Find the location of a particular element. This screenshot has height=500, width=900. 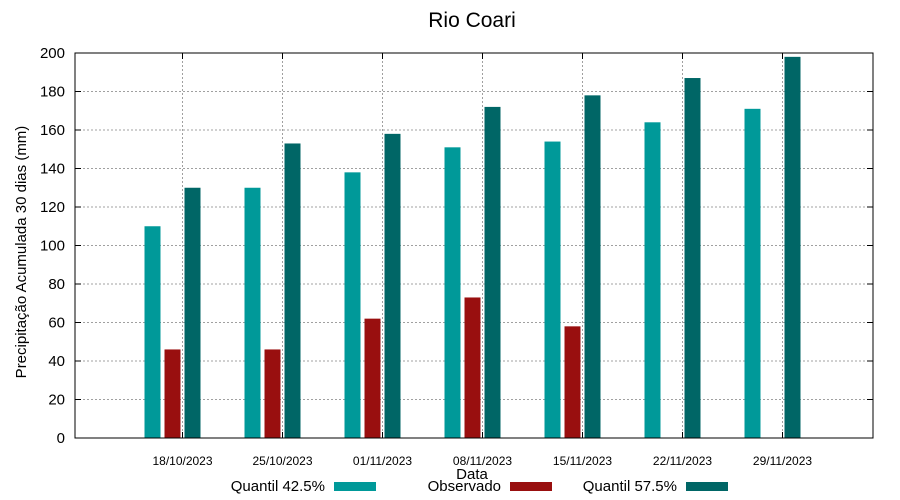

y-tick-label-40: 40 is located at coordinates (56, 361).